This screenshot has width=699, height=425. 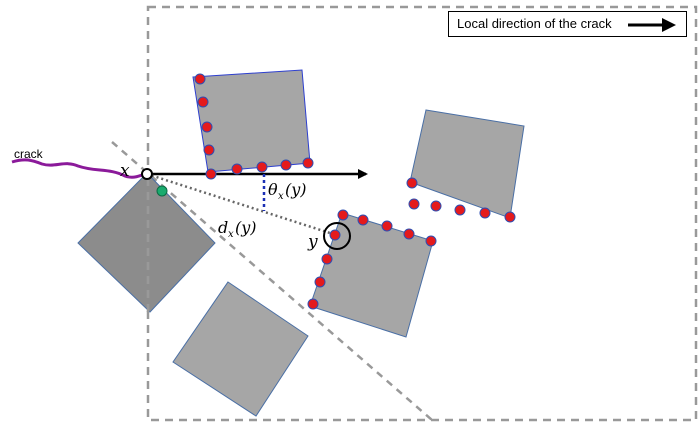 I want to click on x-label: x, so click(x=125, y=171).